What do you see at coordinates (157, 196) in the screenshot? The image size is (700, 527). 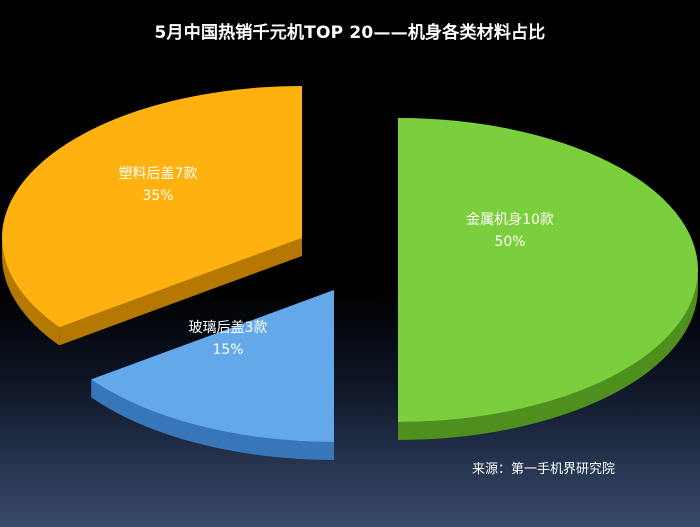 I see `slice-plastic-back-percent: 35%` at bounding box center [157, 196].